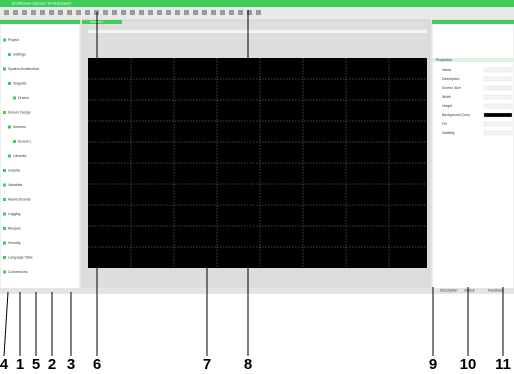  I want to click on tree-item: Language Table, so click(20, 257).